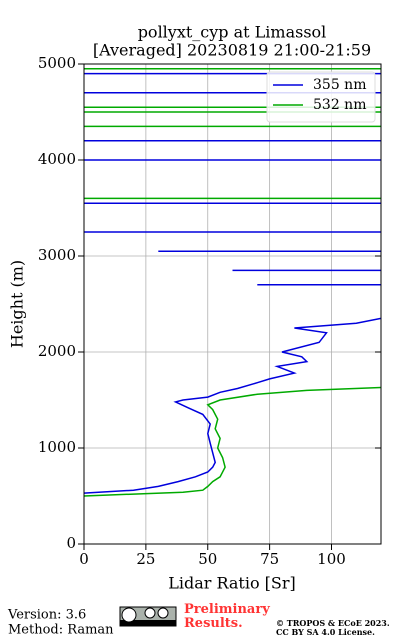 This screenshot has height=644, width=400. What do you see at coordinates (333, 623) in the screenshot?
I see `copyright: © TROPOS & ECoE 2023.` at bounding box center [333, 623].